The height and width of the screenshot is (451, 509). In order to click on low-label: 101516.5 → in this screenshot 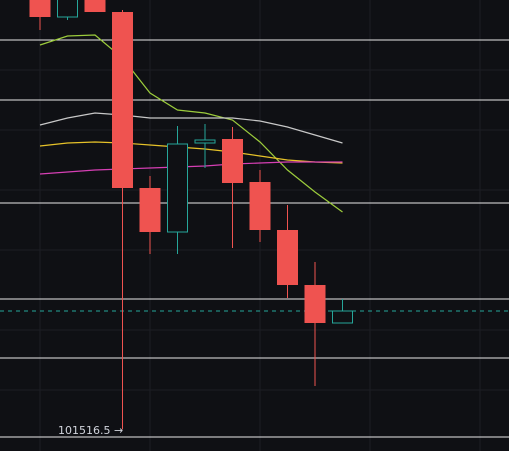, I will do `click(90, 430)`.